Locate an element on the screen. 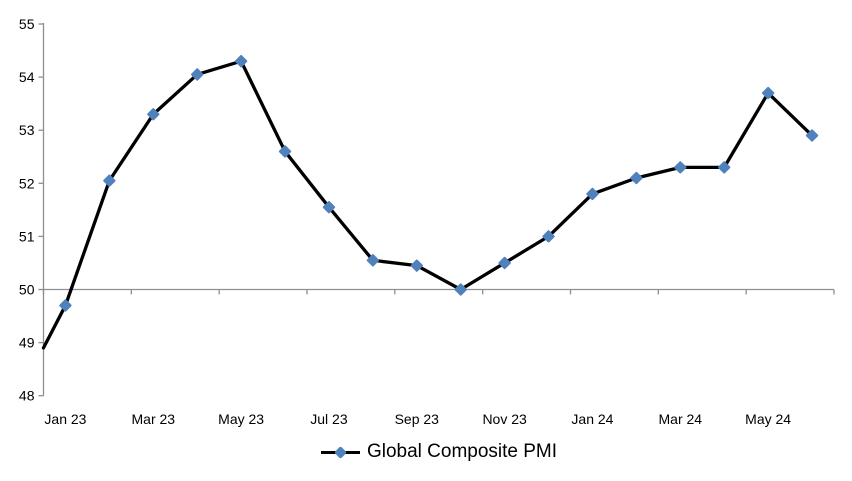 This screenshot has height=481, width=852. x-axis-label-jan-24: Jan 24 is located at coordinates (592, 419).